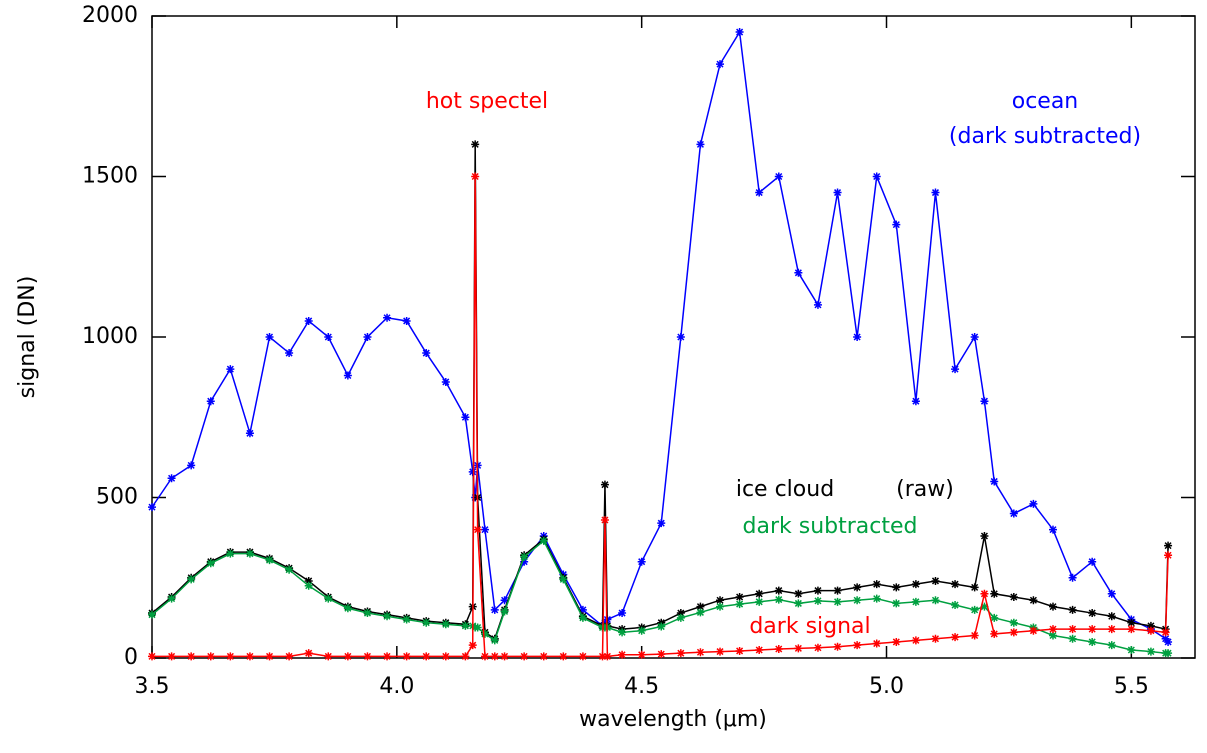 The height and width of the screenshot is (753, 1207). I want to click on annotation: hot spectel, so click(487, 101).